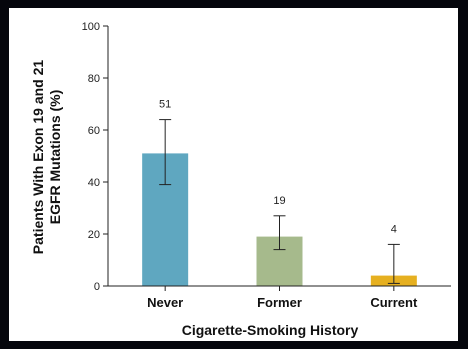 The height and width of the screenshot is (349, 468). Describe the element at coordinates (94, 183) in the screenshot. I see `y-tick-label: 40` at that location.